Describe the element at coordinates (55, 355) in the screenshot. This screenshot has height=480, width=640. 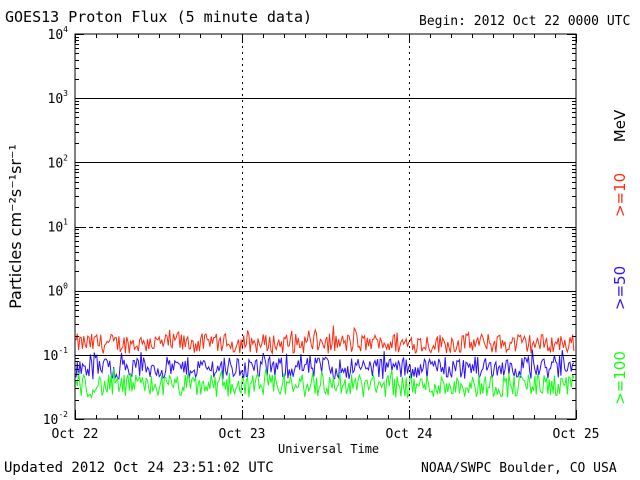
I see `y-tick-label: 10⁻¹` at that location.